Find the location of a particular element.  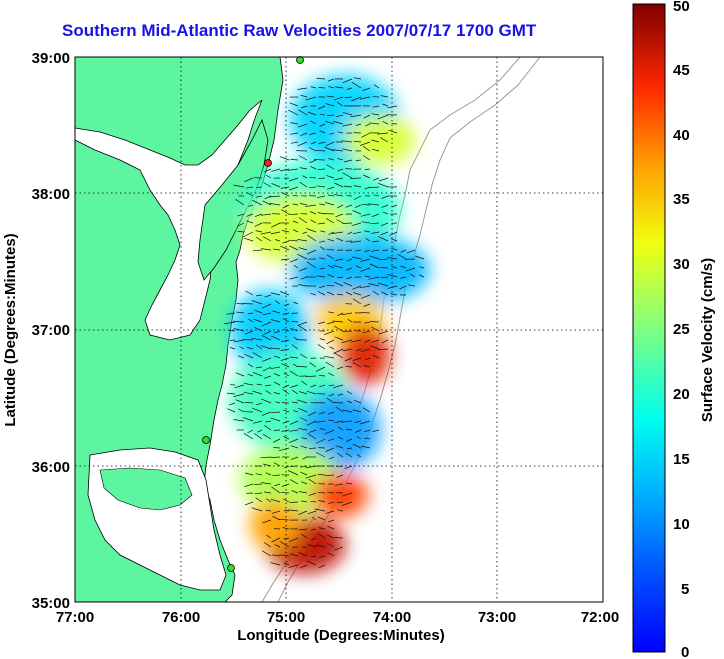

x-tick-label: 75:00 is located at coordinates (286, 617).